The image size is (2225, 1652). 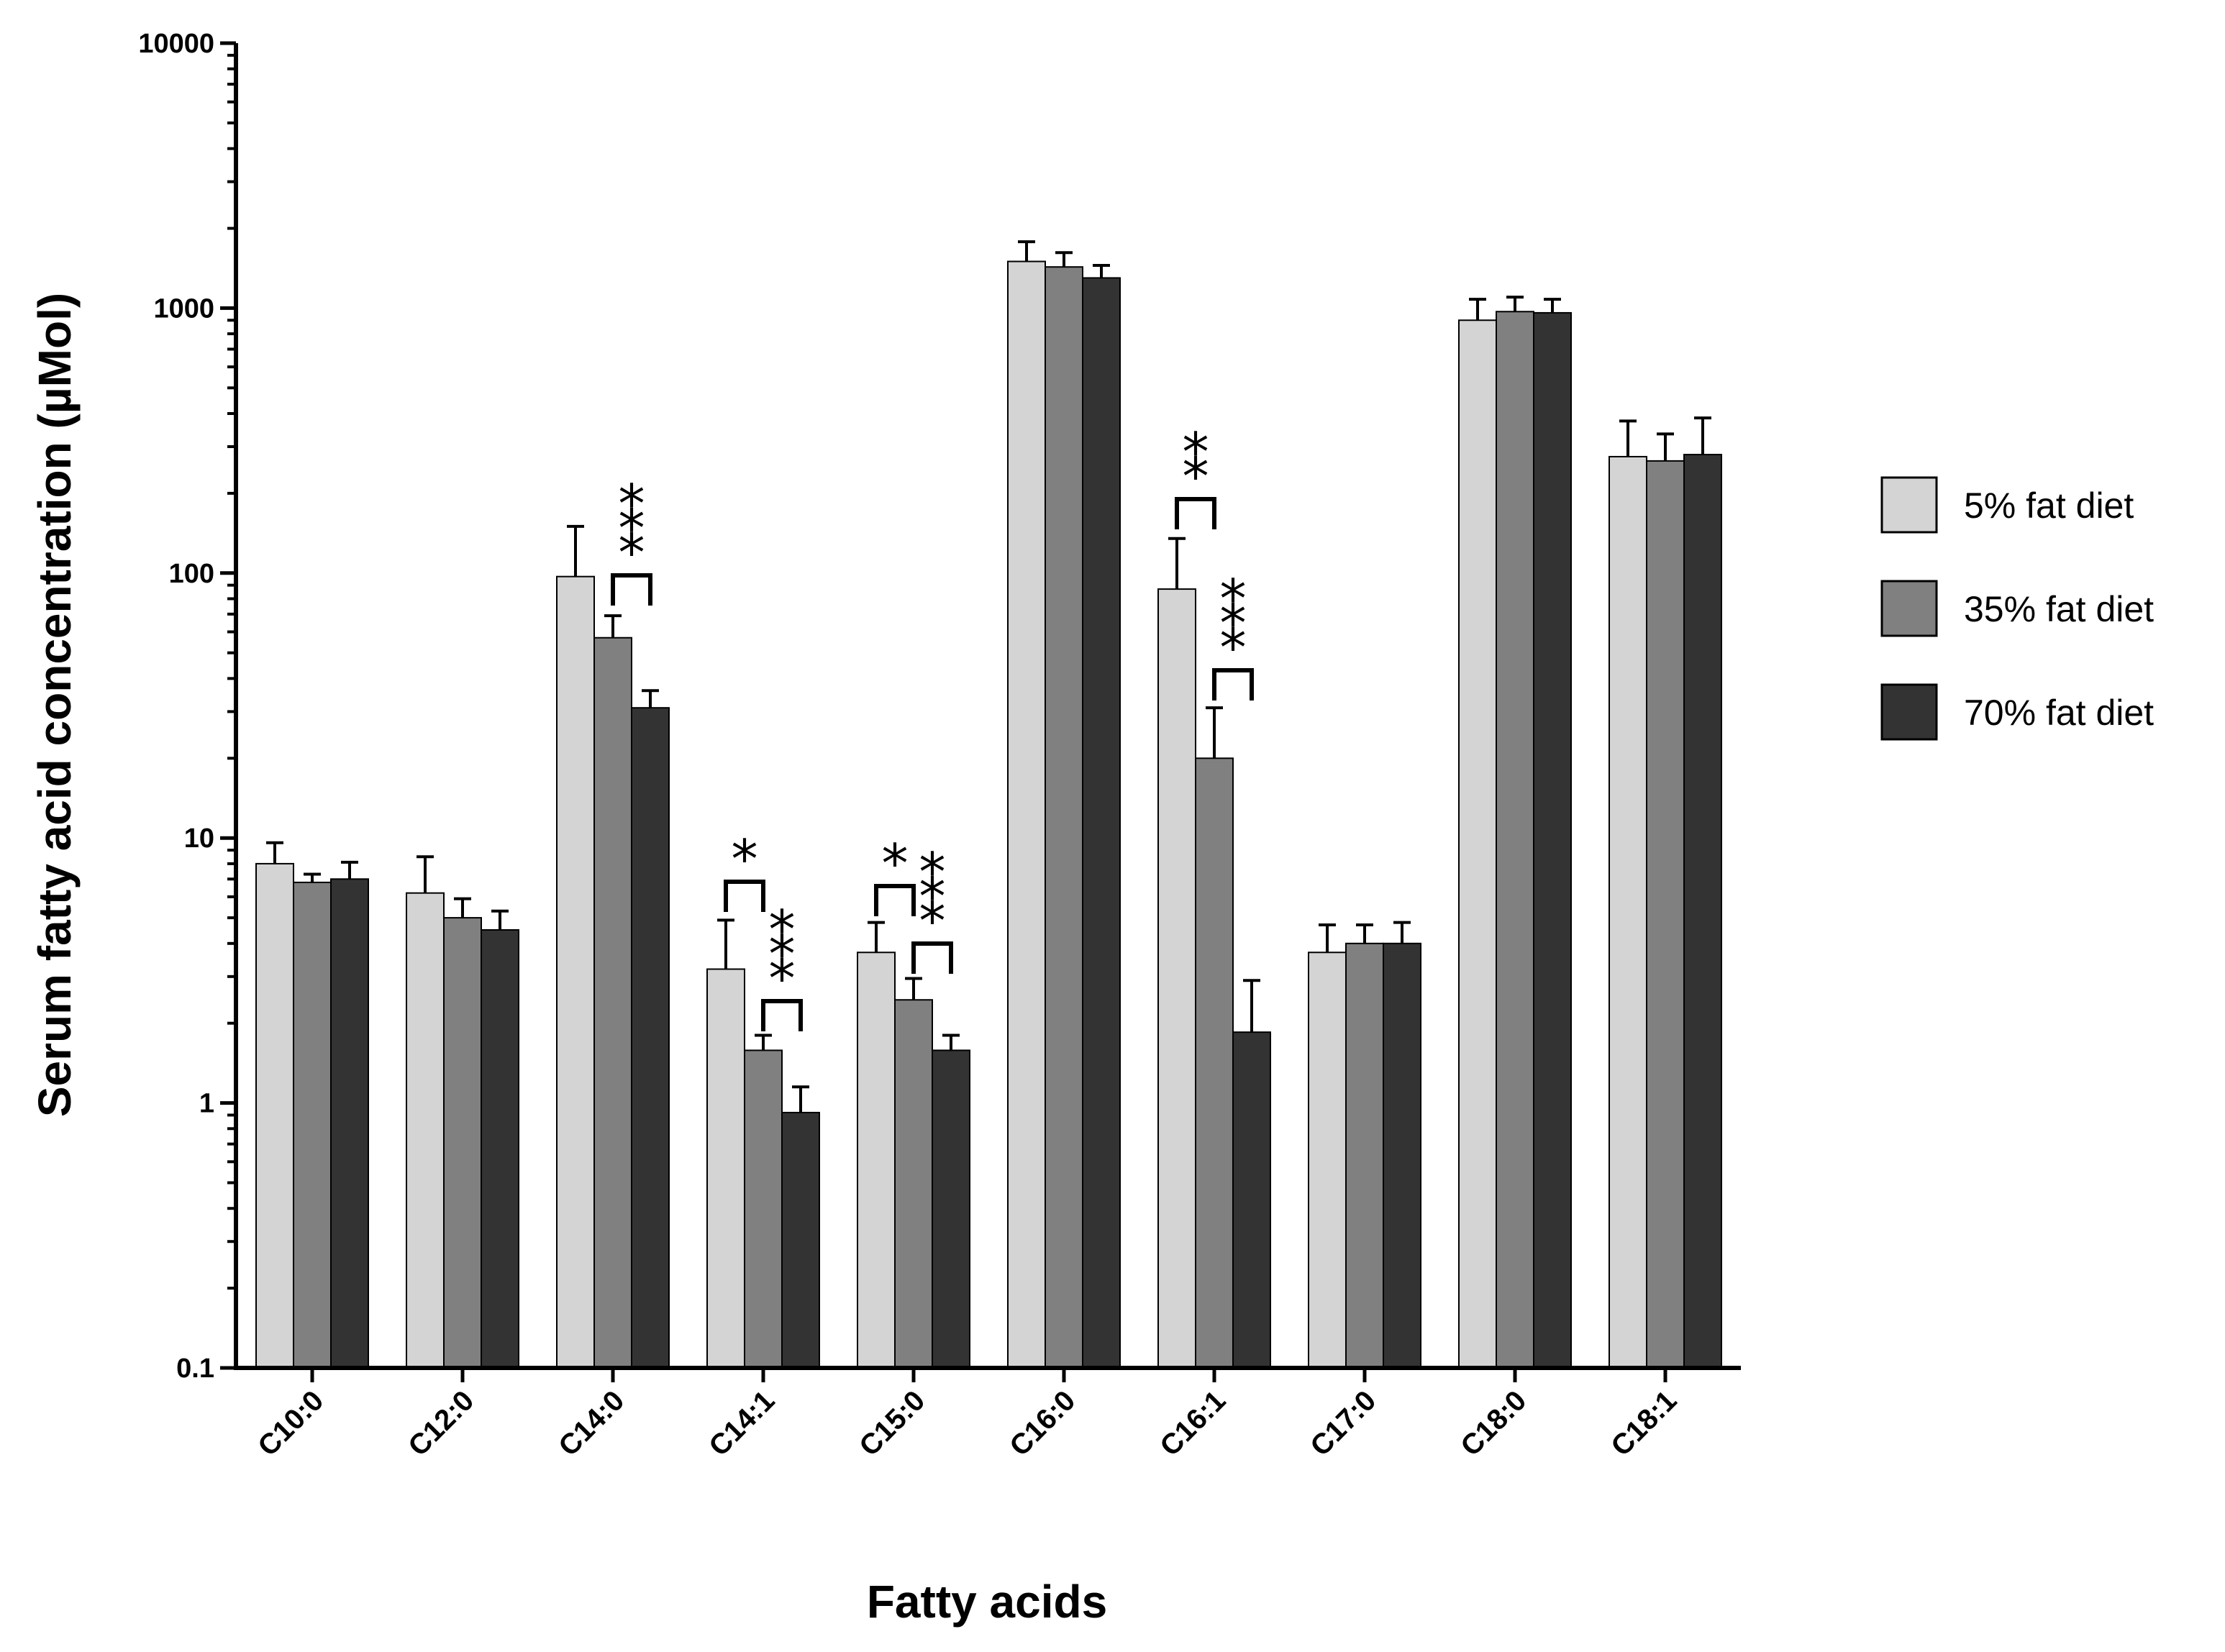 What do you see at coordinates (987, 1602) in the screenshot?
I see `x-axis-title: Fatty acids` at bounding box center [987, 1602].